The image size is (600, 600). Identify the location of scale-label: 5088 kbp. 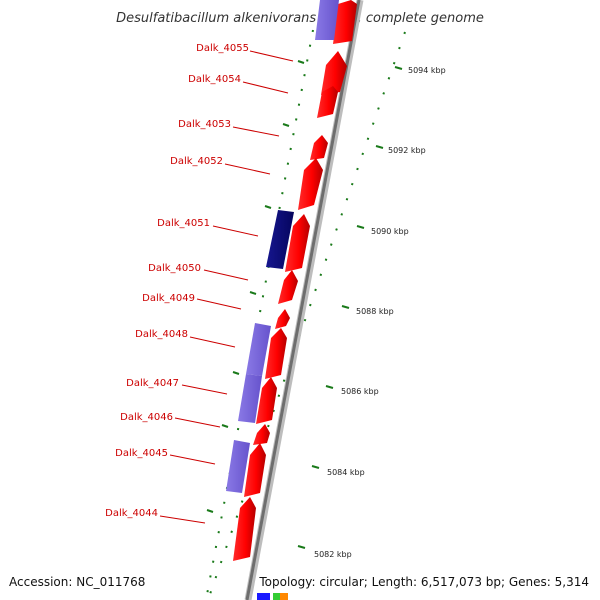
(375, 311).